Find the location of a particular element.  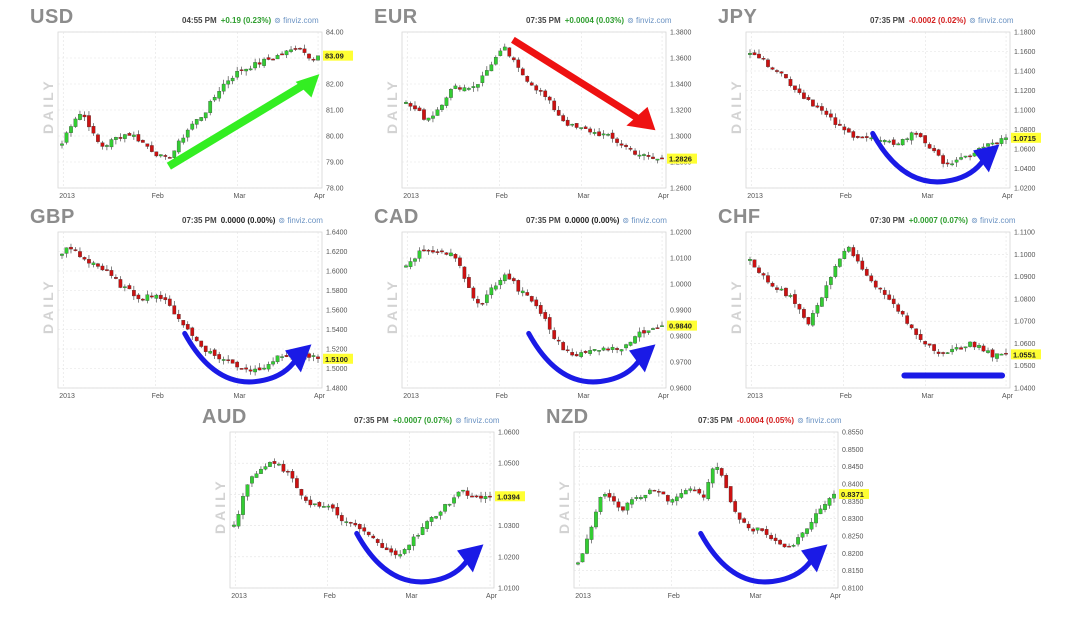

y-tick-label: 1.0600 is located at coordinates (1025, 344).